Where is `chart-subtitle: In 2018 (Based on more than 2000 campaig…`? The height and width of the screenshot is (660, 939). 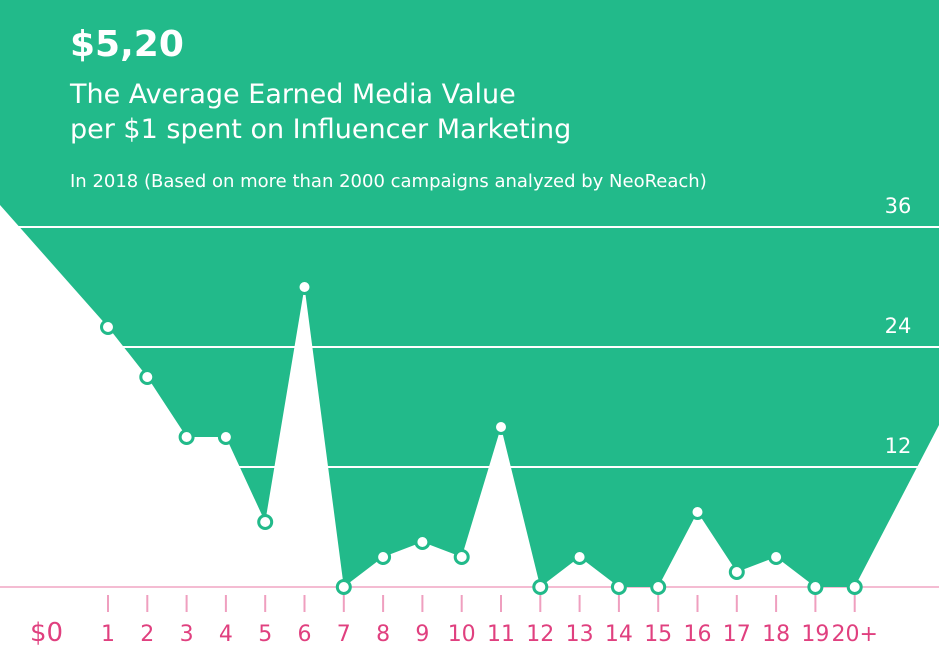 chart-subtitle: In 2018 (Based on more than 2000 campaig… is located at coordinates (388, 181).